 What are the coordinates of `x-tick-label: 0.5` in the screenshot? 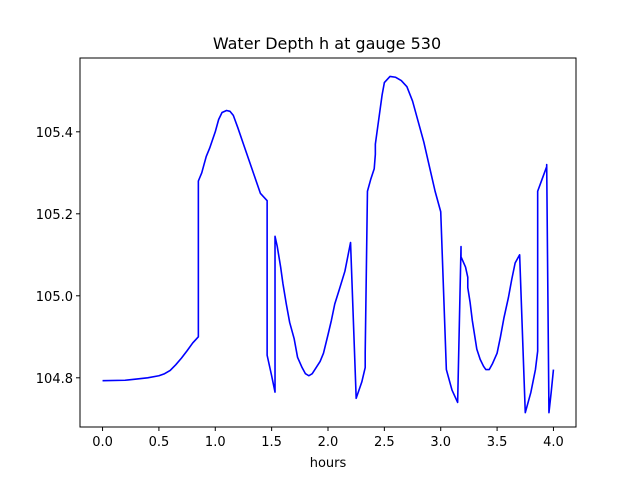 It's located at (159, 442).